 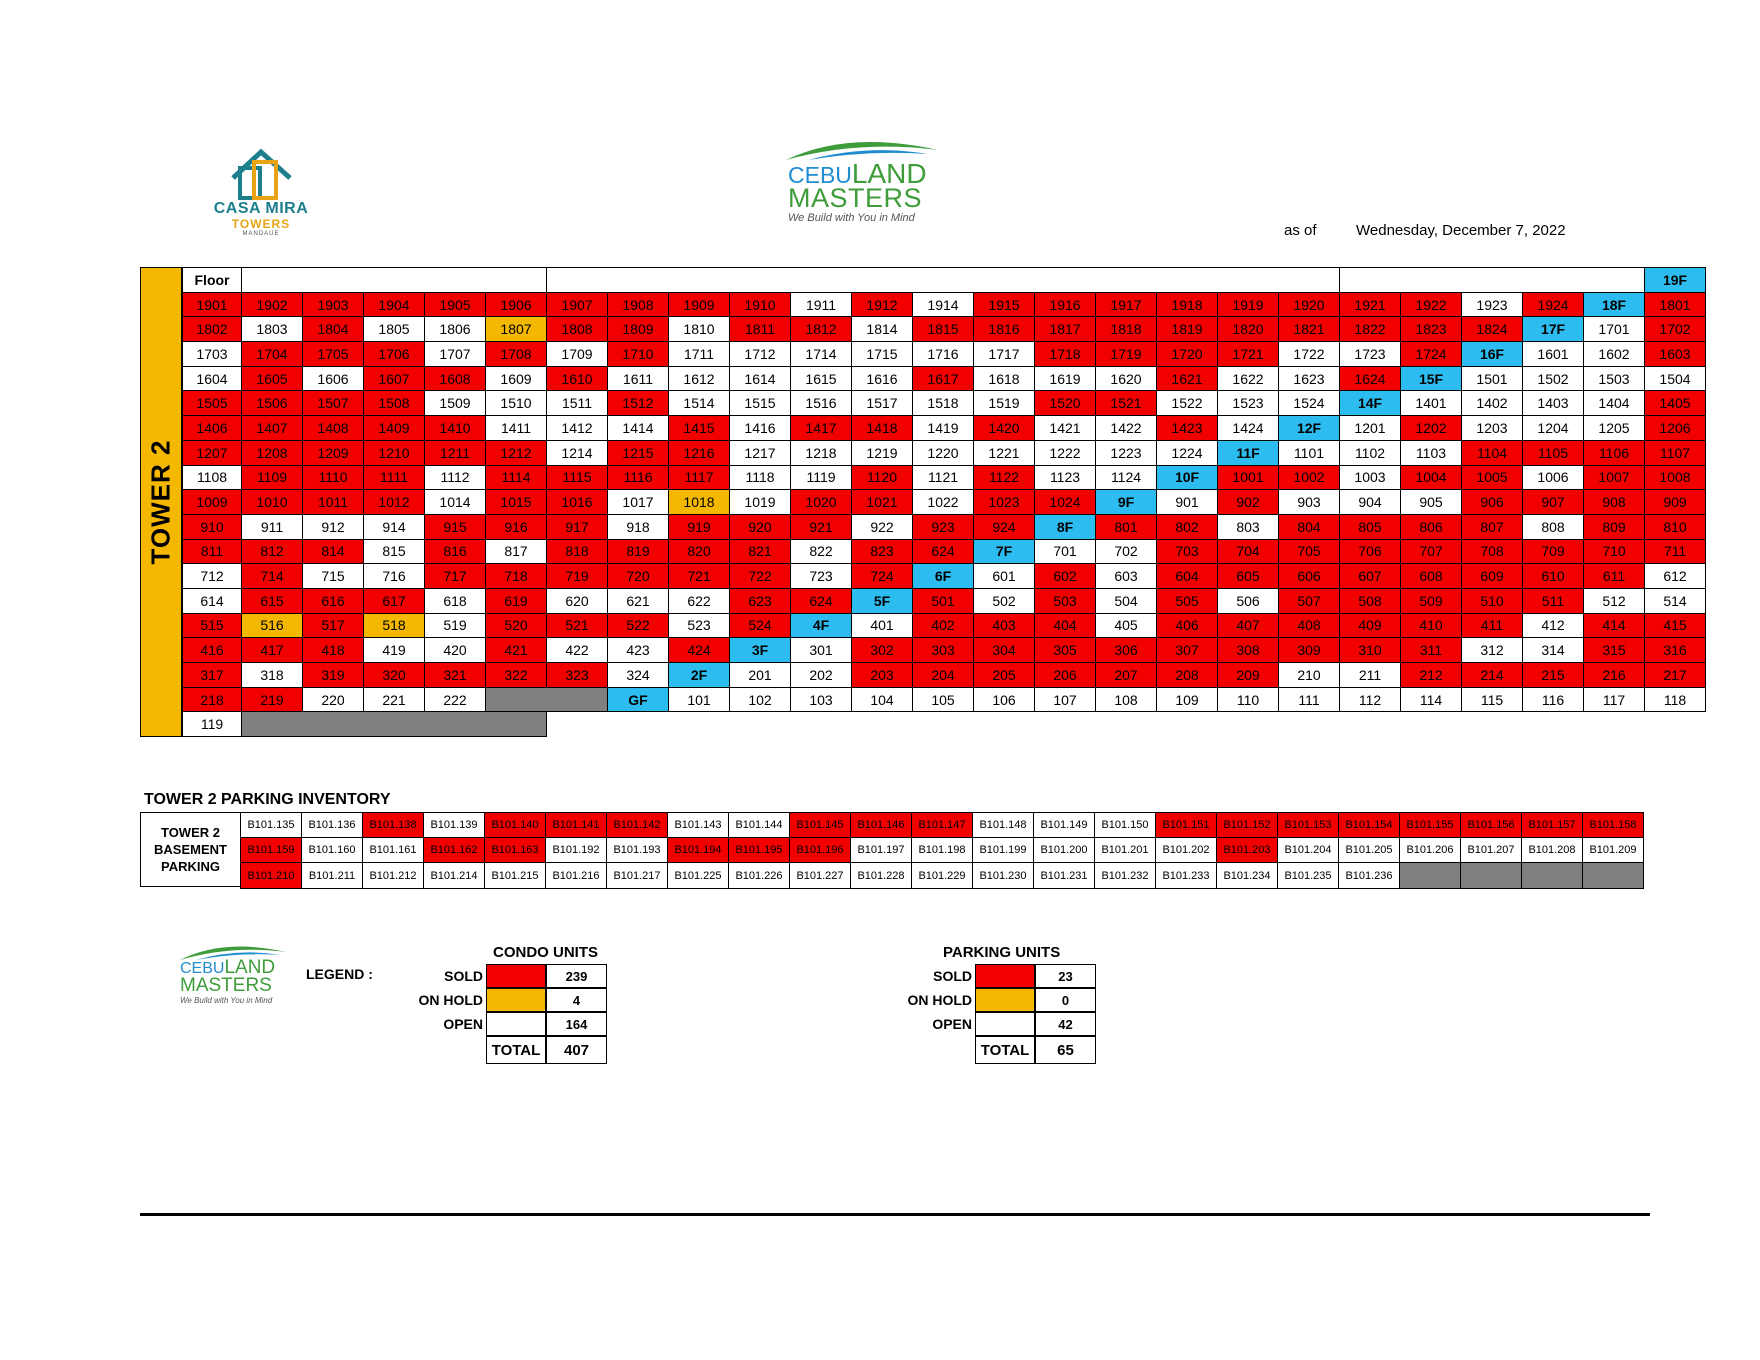 What do you see at coordinates (212, 280) in the screenshot?
I see `floor-column-header: Floor` at bounding box center [212, 280].